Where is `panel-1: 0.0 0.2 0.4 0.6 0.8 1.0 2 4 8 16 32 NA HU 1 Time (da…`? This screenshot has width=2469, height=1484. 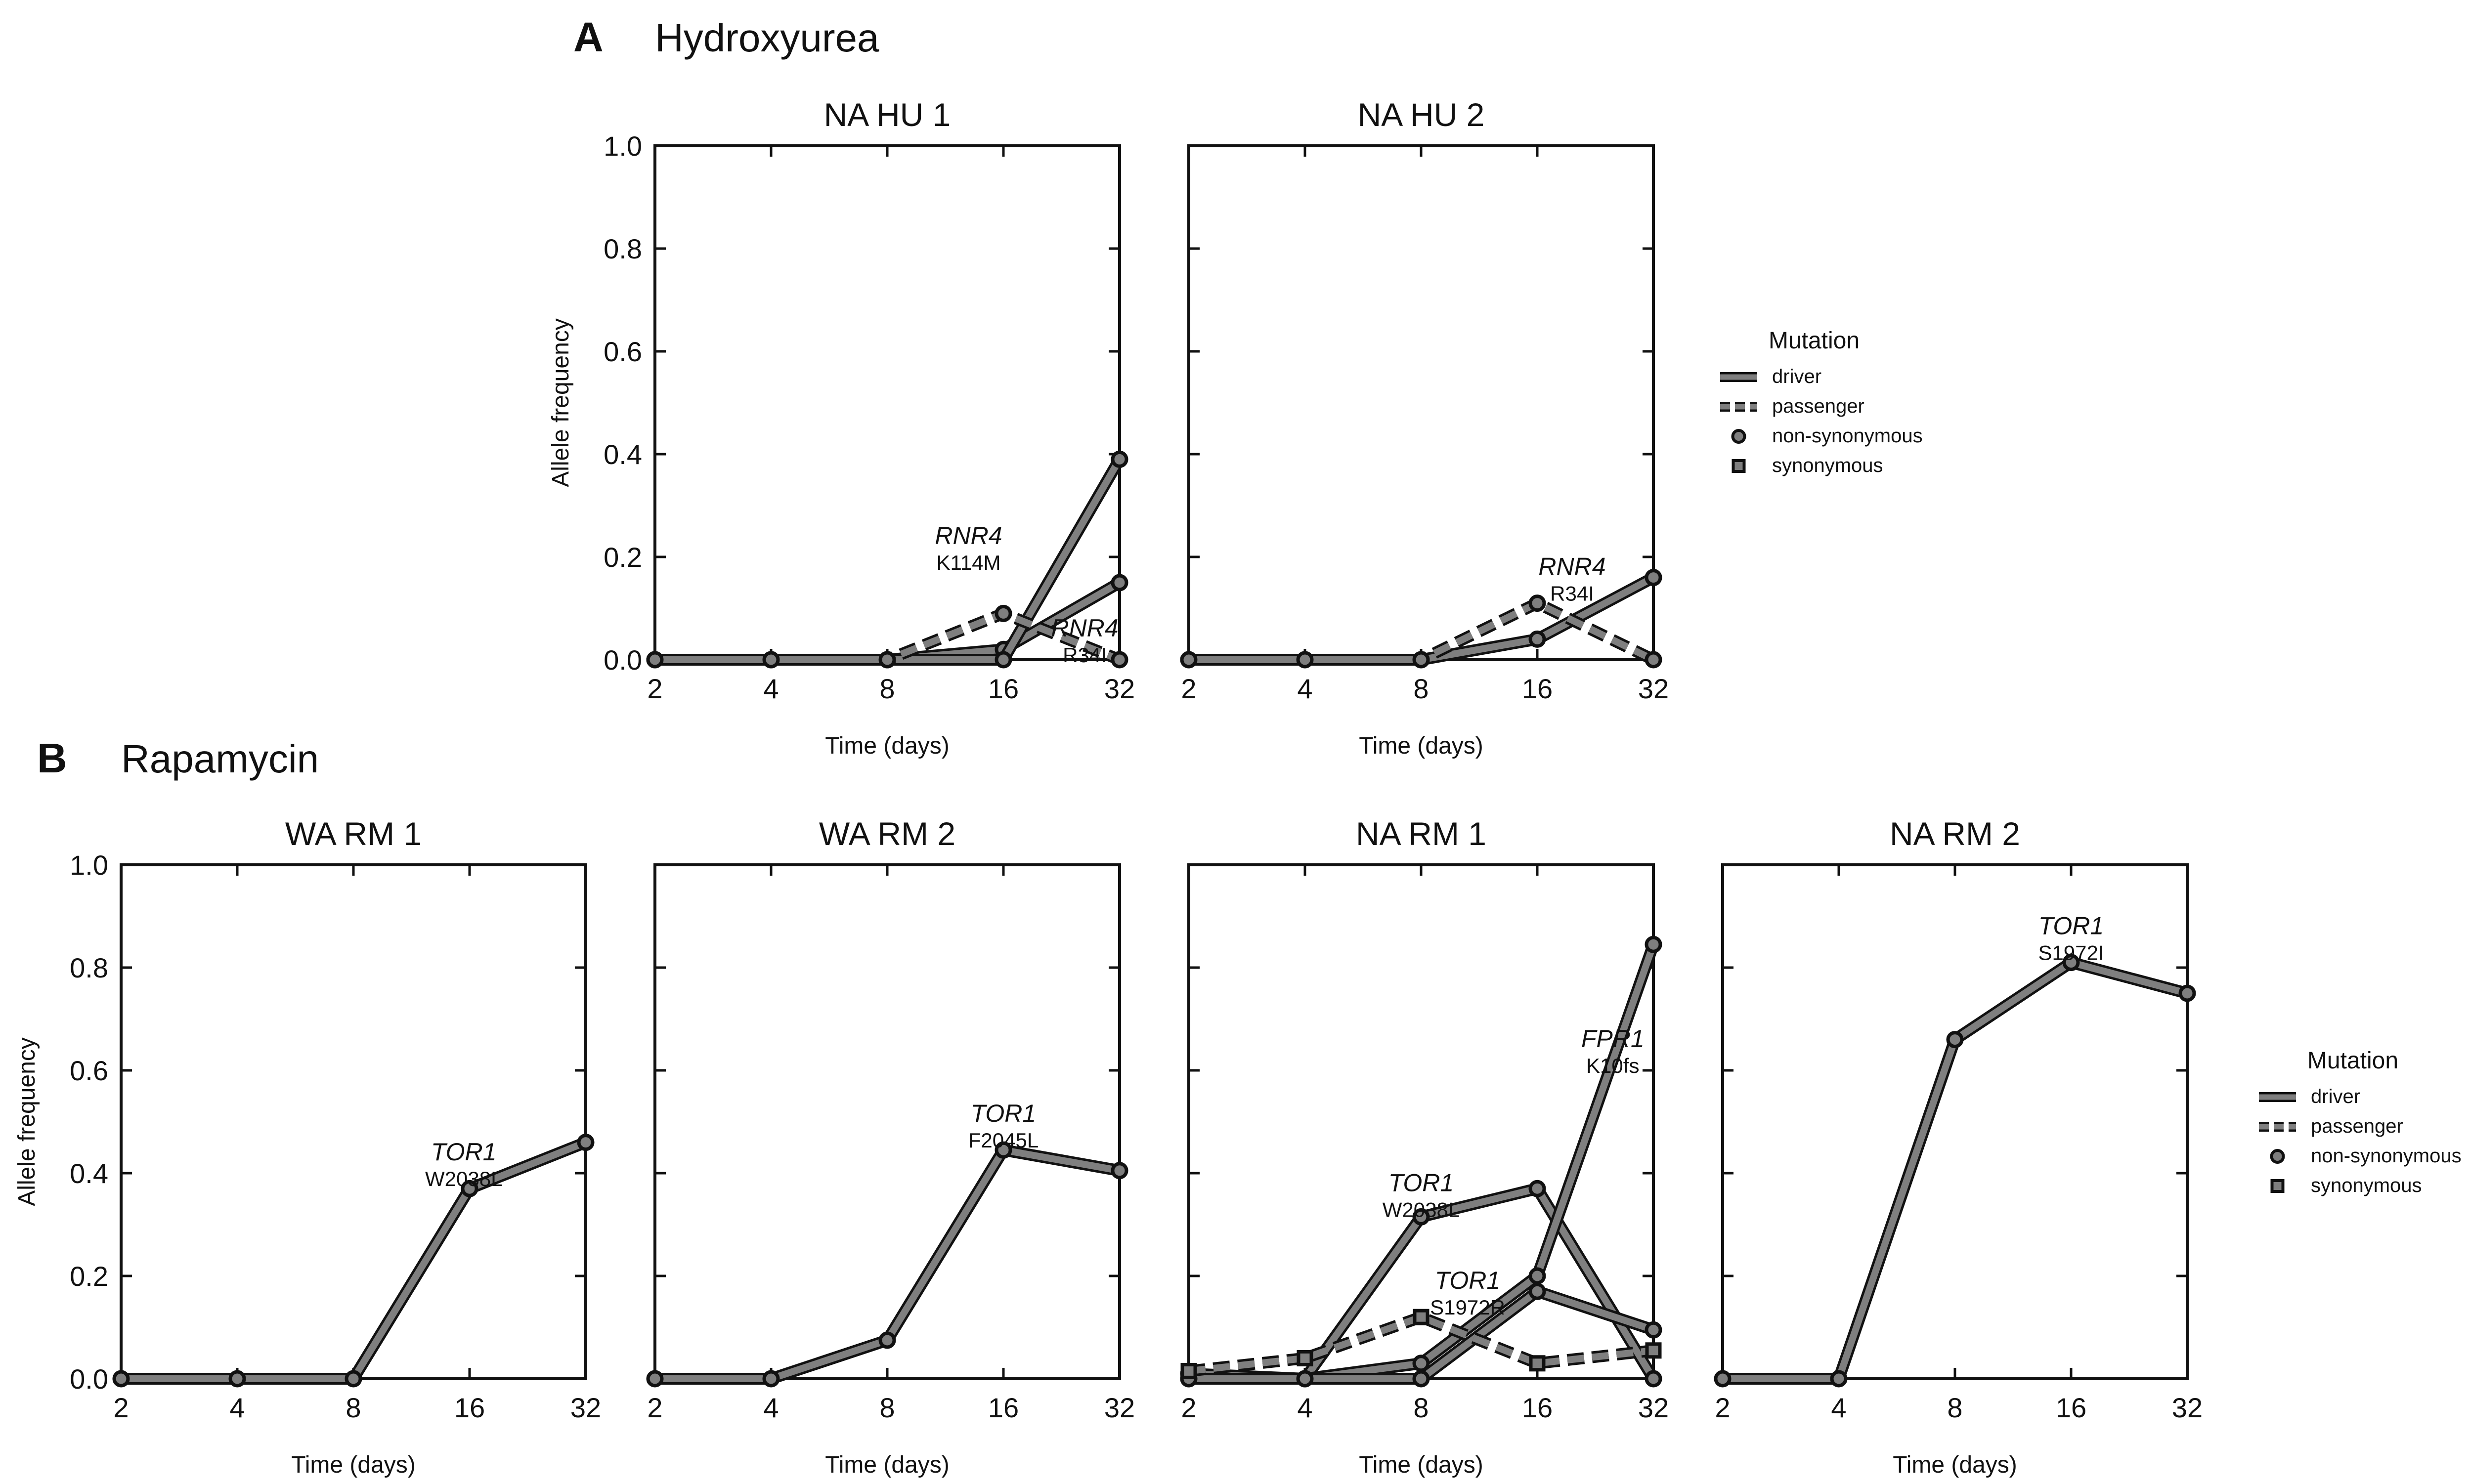 panel-1: 0.0 0.2 0.4 0.6 0.8 1.0 2 4 8 16 32 NA HU 1 Time (da… is located at coordinates (841, 427).